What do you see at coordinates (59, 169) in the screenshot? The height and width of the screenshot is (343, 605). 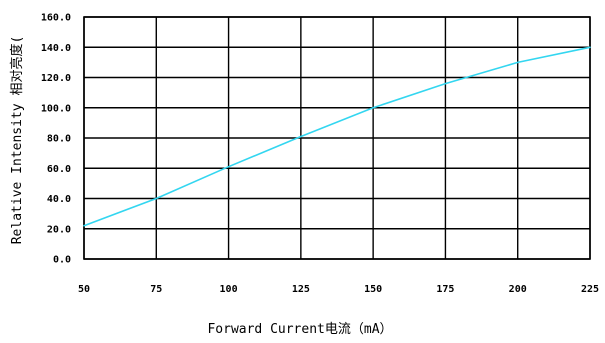 I see `y-tick-label: 60.0` at bounding box center [59, 169].